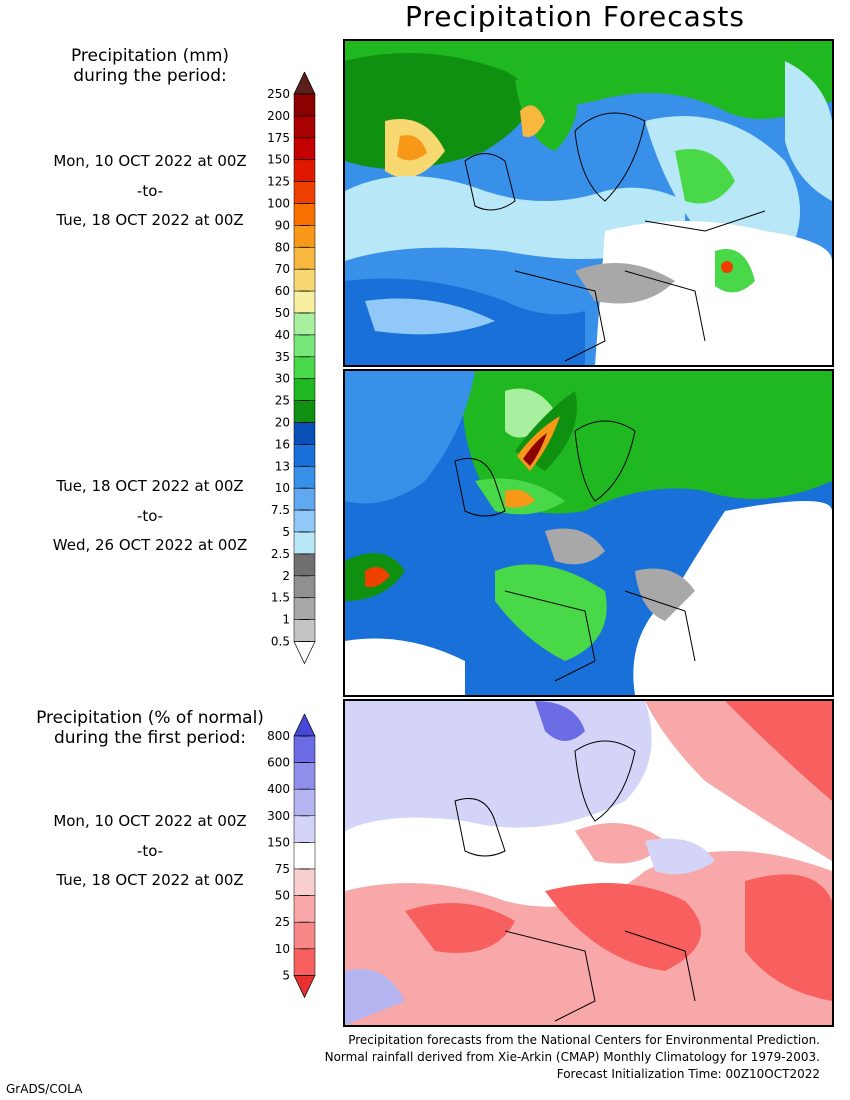  I want to click on pct-colorbar-tick-label: 50, so click(282, 896).